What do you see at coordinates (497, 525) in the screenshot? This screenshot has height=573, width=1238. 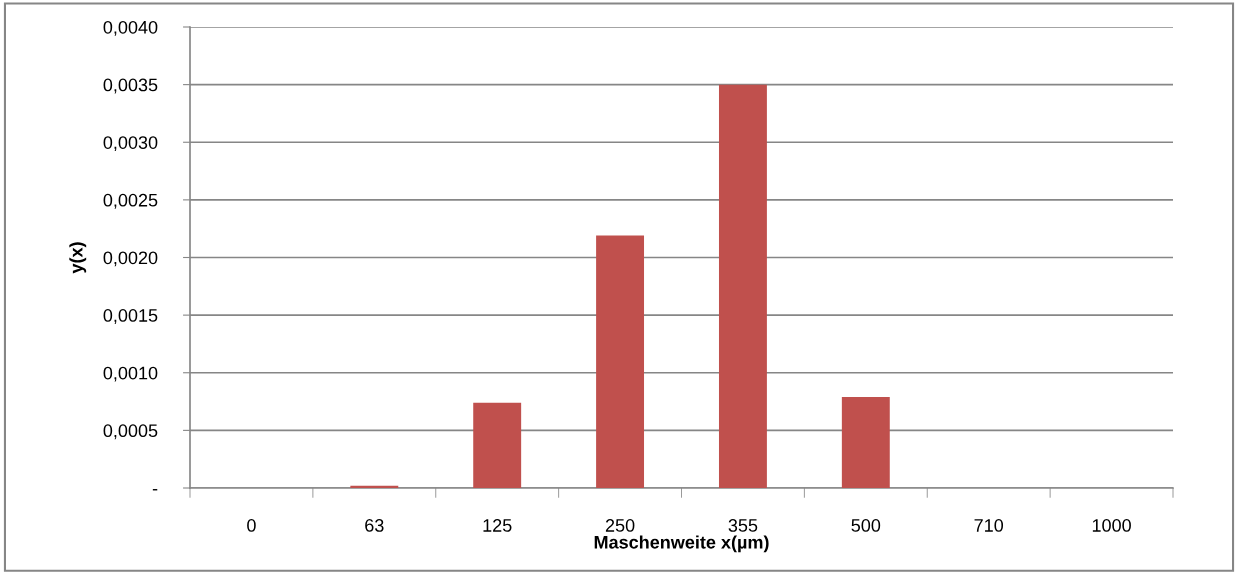 I see `x-tick-label: 125` at bounding box center [497, 525].